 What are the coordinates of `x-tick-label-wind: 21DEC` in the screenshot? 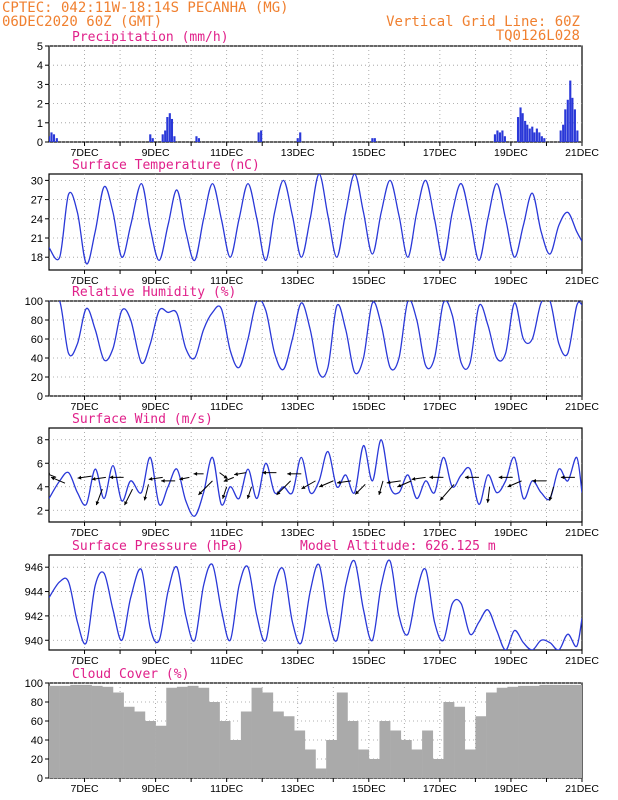 It's located at (582, 533).